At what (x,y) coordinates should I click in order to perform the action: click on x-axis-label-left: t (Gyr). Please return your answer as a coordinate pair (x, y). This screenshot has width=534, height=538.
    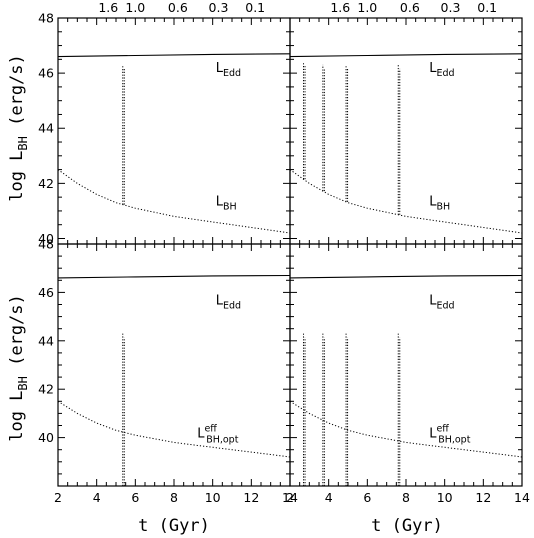
    Looking at the image, I should click on (174, 526).